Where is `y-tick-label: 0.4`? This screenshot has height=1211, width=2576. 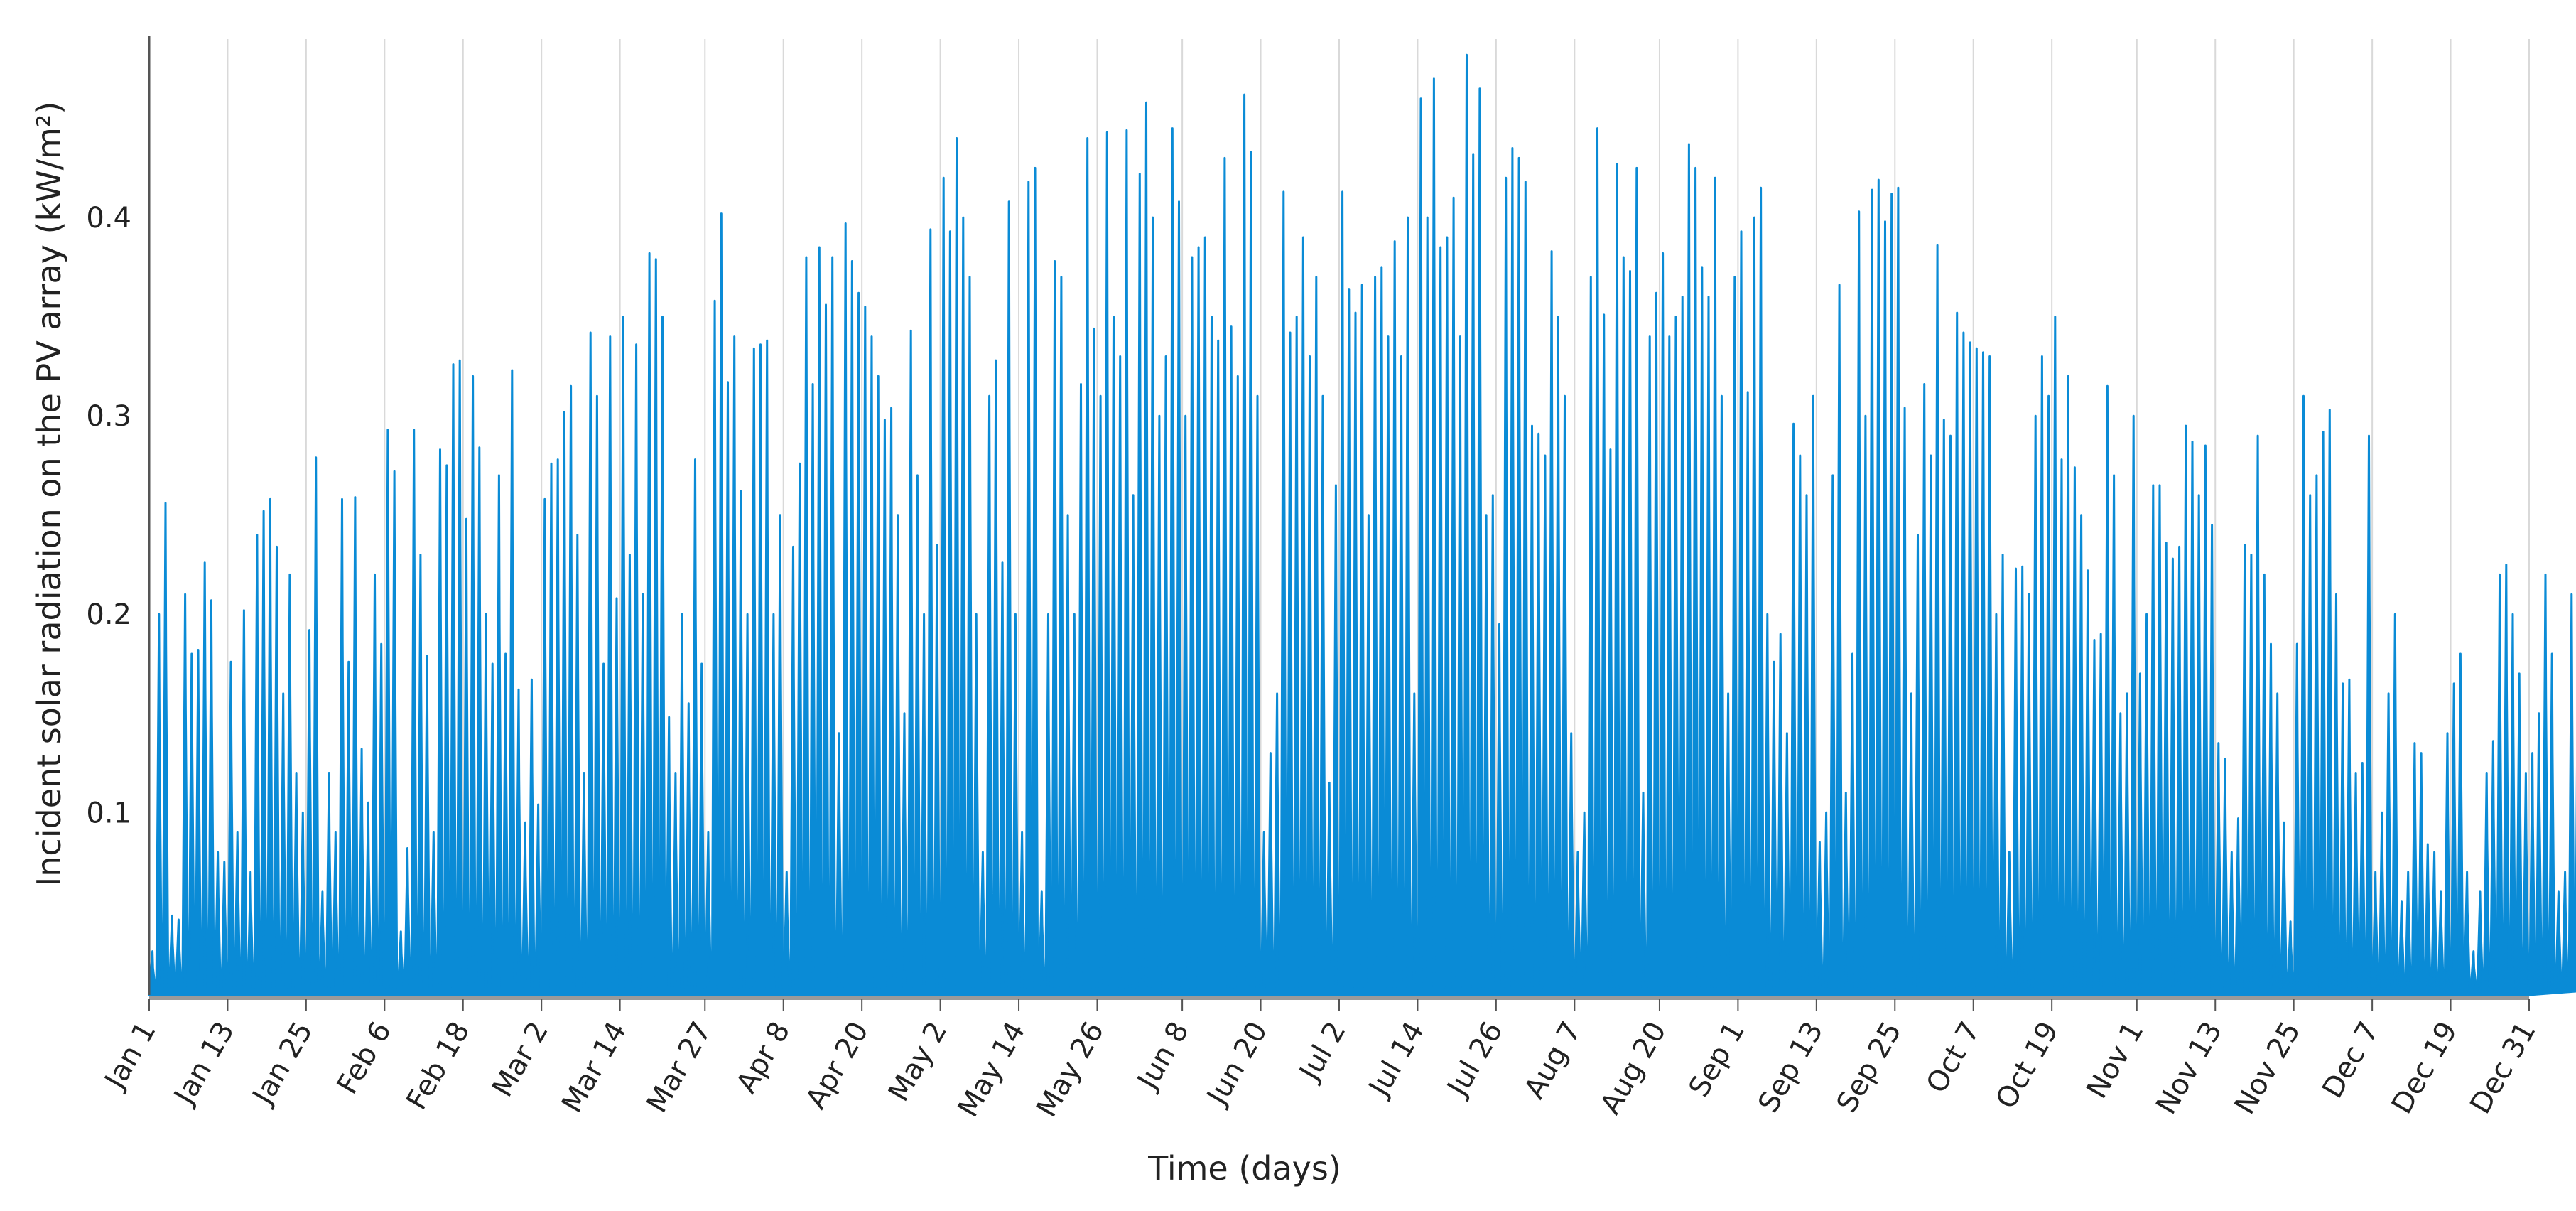
y-tick-label: 0.4 is located at coordinates (109, 218).